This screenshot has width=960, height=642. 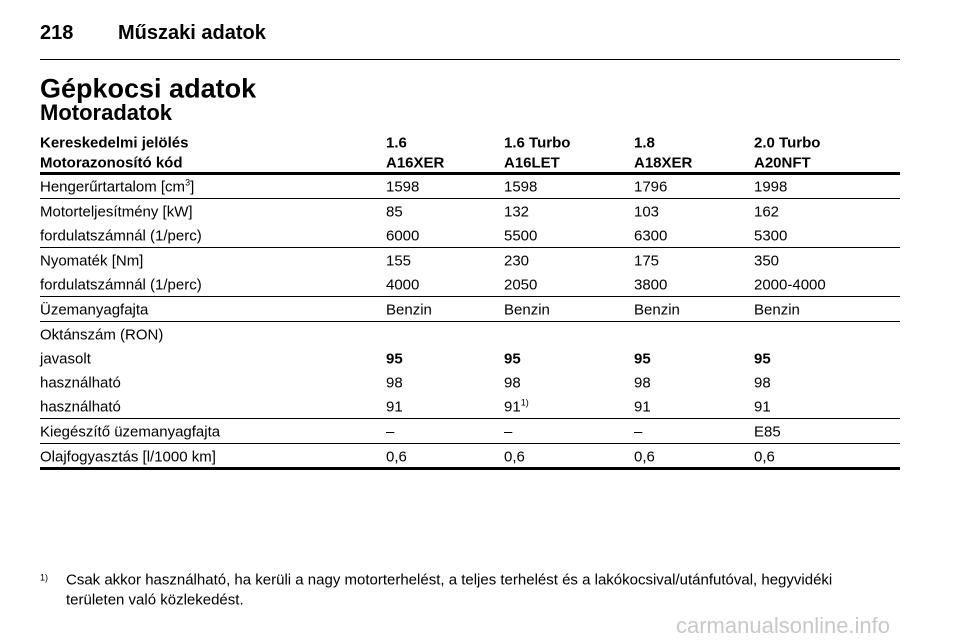 I want to click on table-cell: Üzemanyagfajta, so click(x=94, y=310).